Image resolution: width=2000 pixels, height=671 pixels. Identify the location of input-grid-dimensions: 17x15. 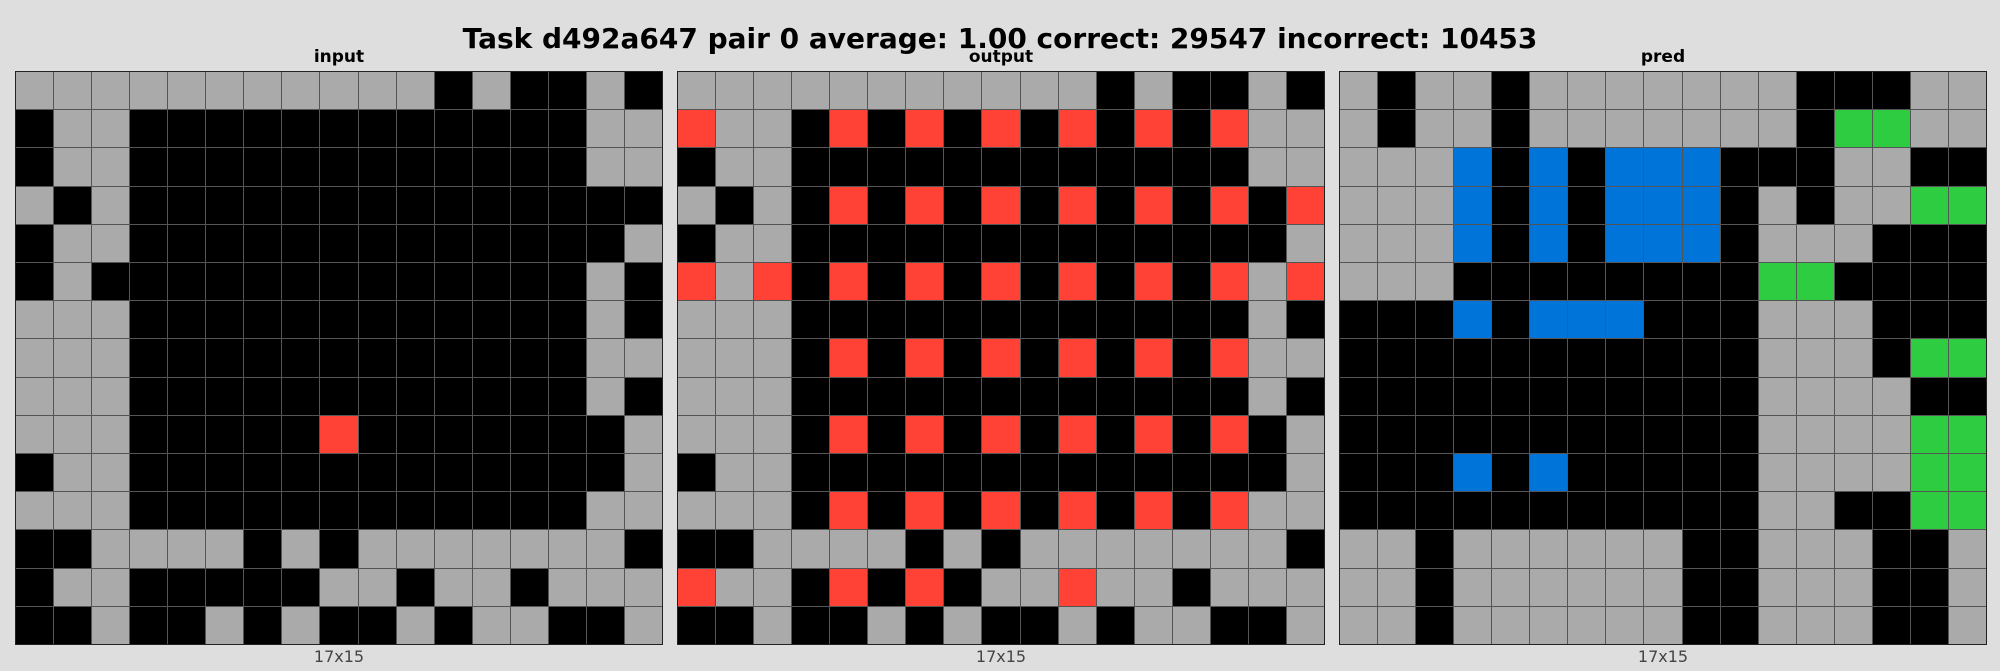
(339, 656).